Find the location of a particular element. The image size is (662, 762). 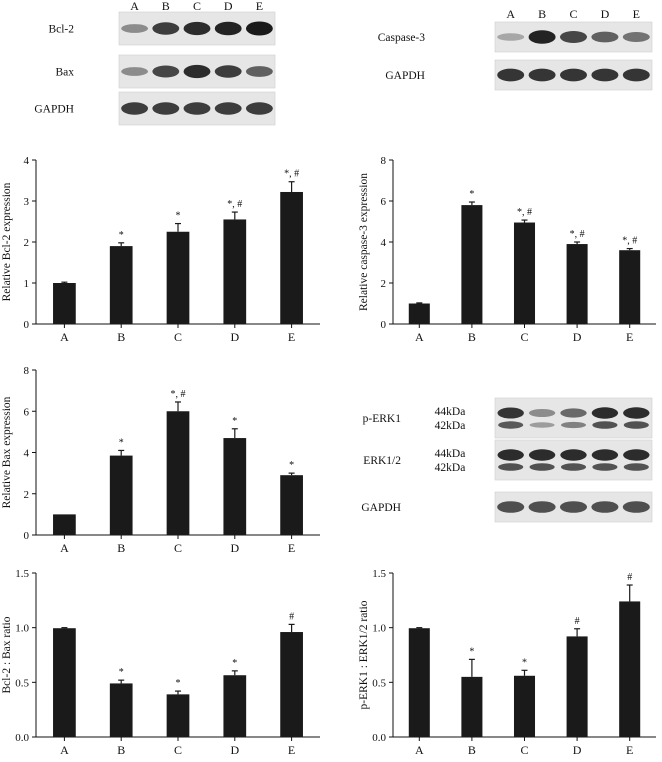

blot-row-background is located at coordinates (573, 418).